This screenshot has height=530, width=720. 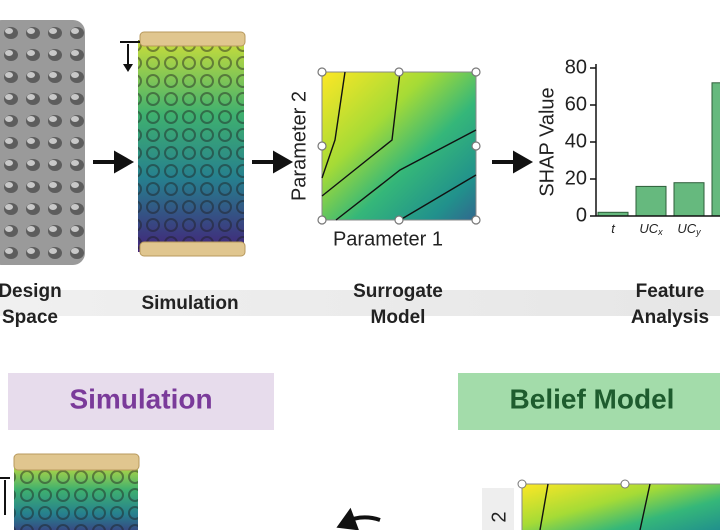 What do you see at coordinates (140, 398) in the screenshot?
I see `panel-title: Simulation` at bounding box center [140, 398].